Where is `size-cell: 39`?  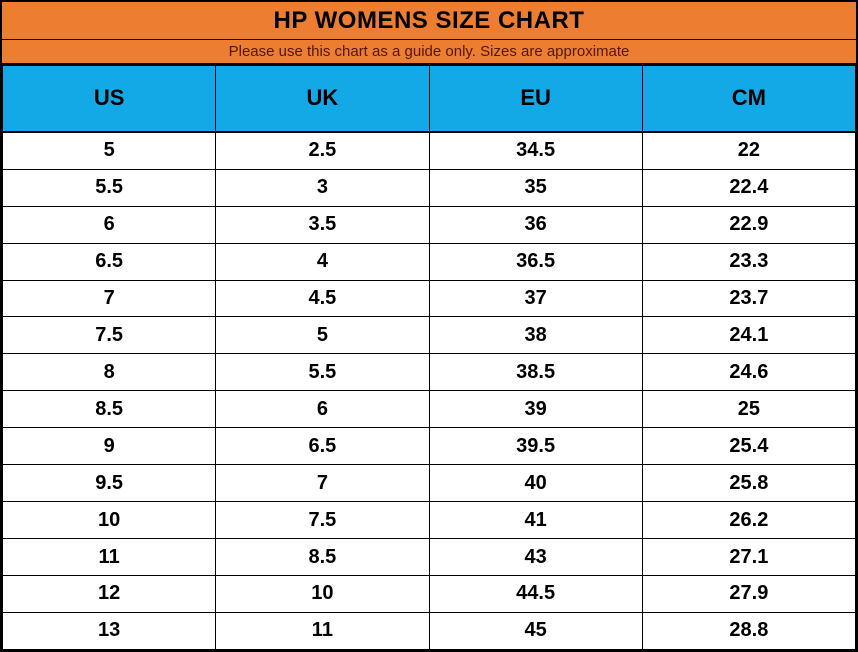 size-cell: 39 is located at coordinates (535, 409).